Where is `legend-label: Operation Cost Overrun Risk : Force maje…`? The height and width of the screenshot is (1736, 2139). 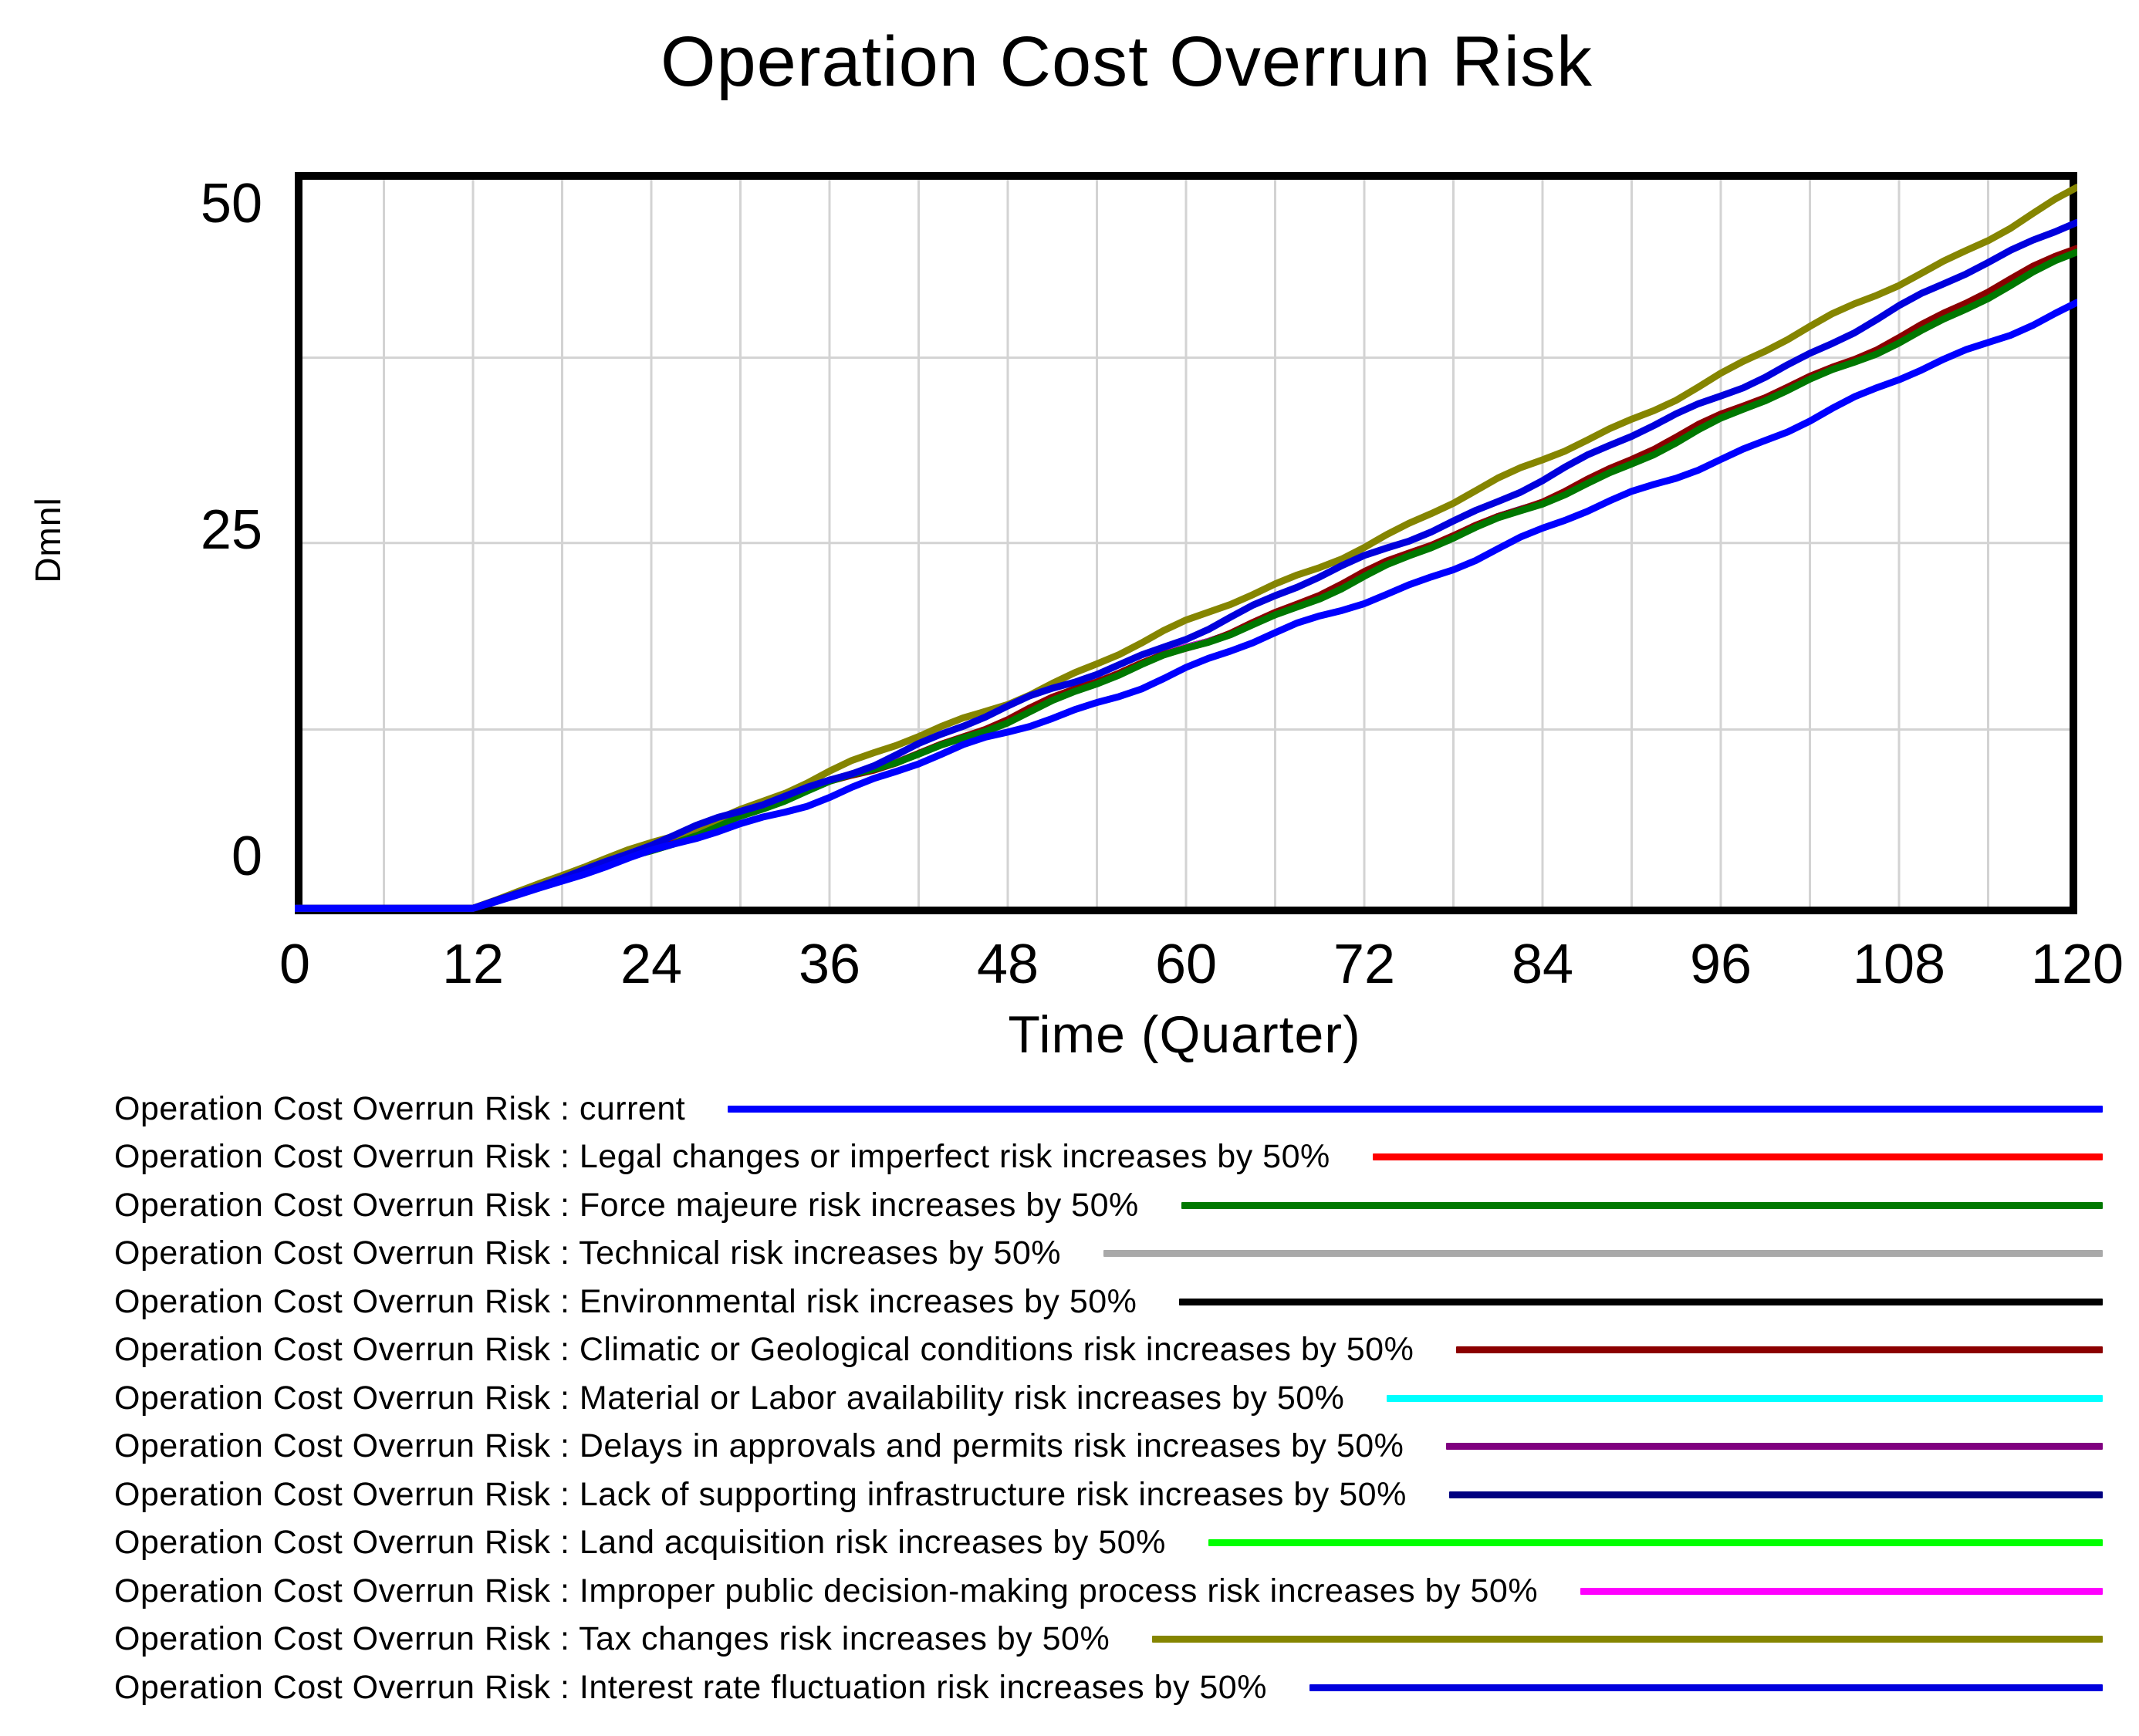 legend-label: Operation Cost Overrun Risk : Force maje… is located at coordinates (627, 1205).